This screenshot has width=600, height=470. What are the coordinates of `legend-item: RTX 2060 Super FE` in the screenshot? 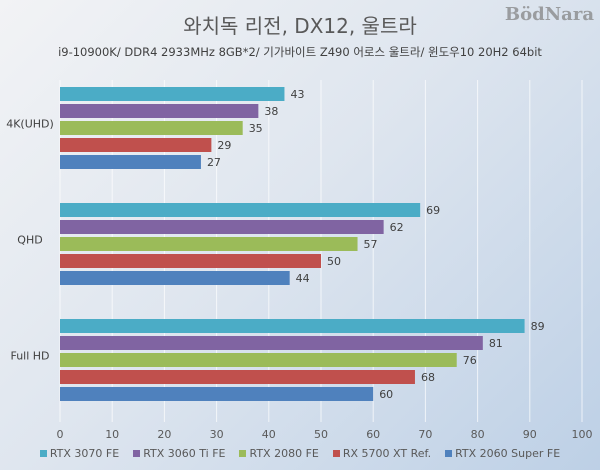 It's located at (502, 453).